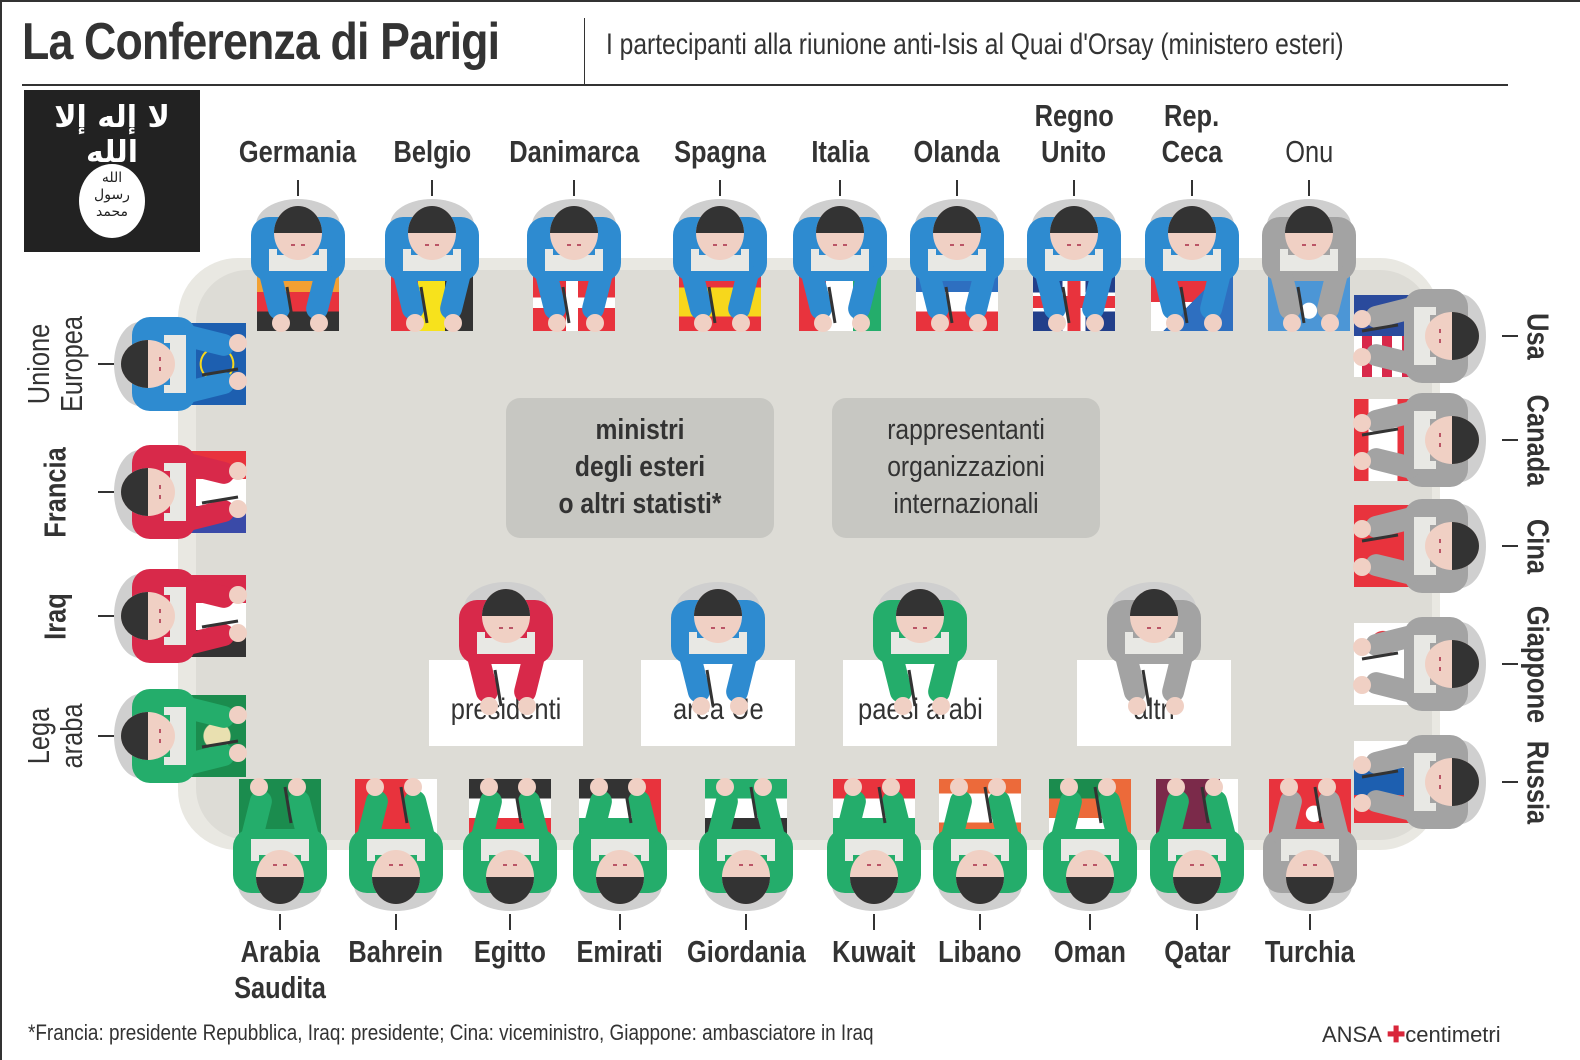 The width and height of the screenshot is (1580, 1060). I want to click on legend-card-paesi-arabi: paesi arabi, so click(920, 703).